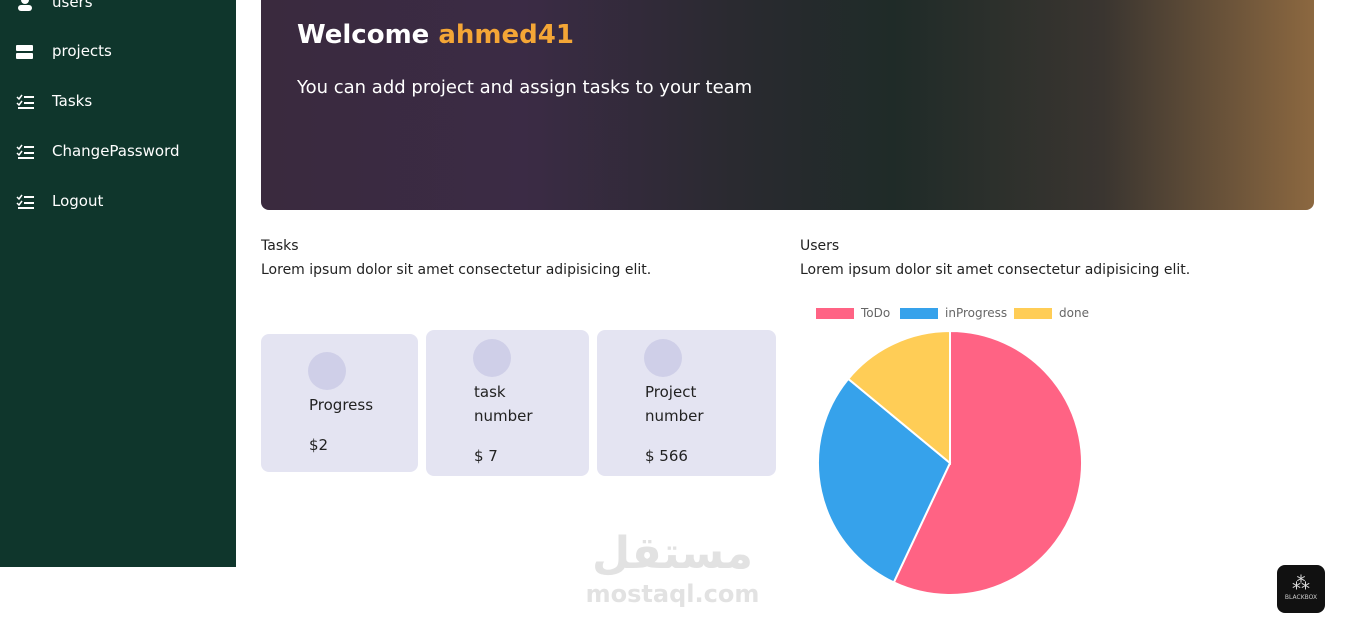  What do you see at coordinates (486, 456) in the screenshot?
I see `card-value: $ 7` at bounding box center [486, 456].